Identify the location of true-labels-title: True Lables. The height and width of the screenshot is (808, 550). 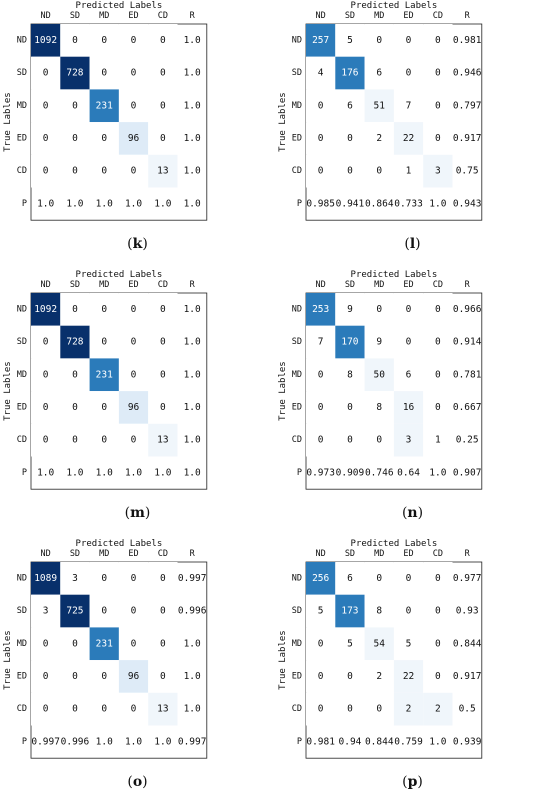
(8, 391).